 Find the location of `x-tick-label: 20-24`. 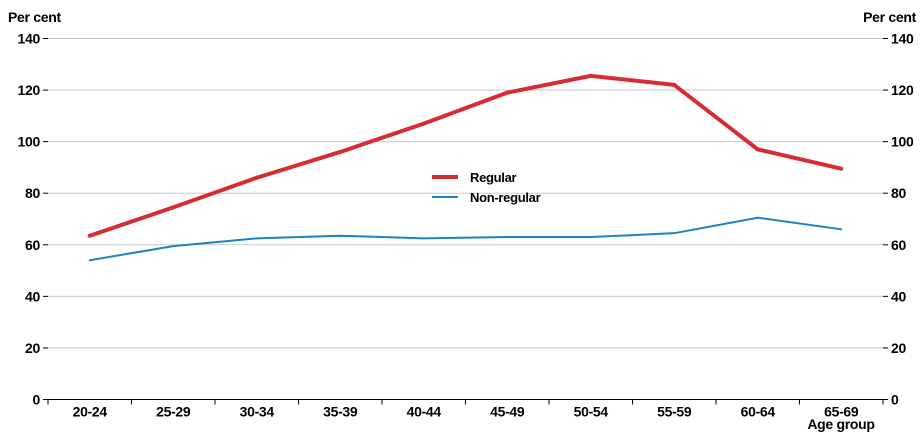

x-tick-label: 20-24 is located at coordinates (90, 412).